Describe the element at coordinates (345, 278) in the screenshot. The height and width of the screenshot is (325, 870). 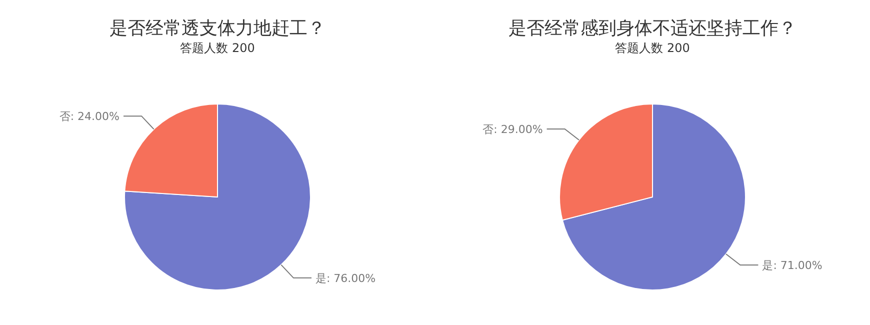
I see `slice-label: 是: 76.00%` at that location.